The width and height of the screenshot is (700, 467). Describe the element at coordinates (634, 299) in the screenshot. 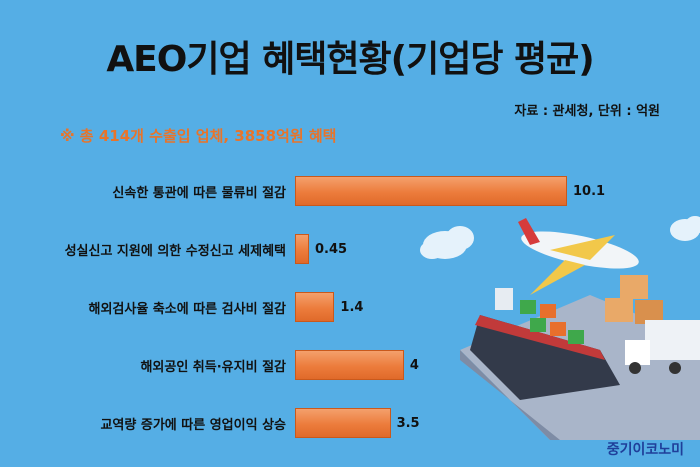

I see `cargo-box-icon` at that location.